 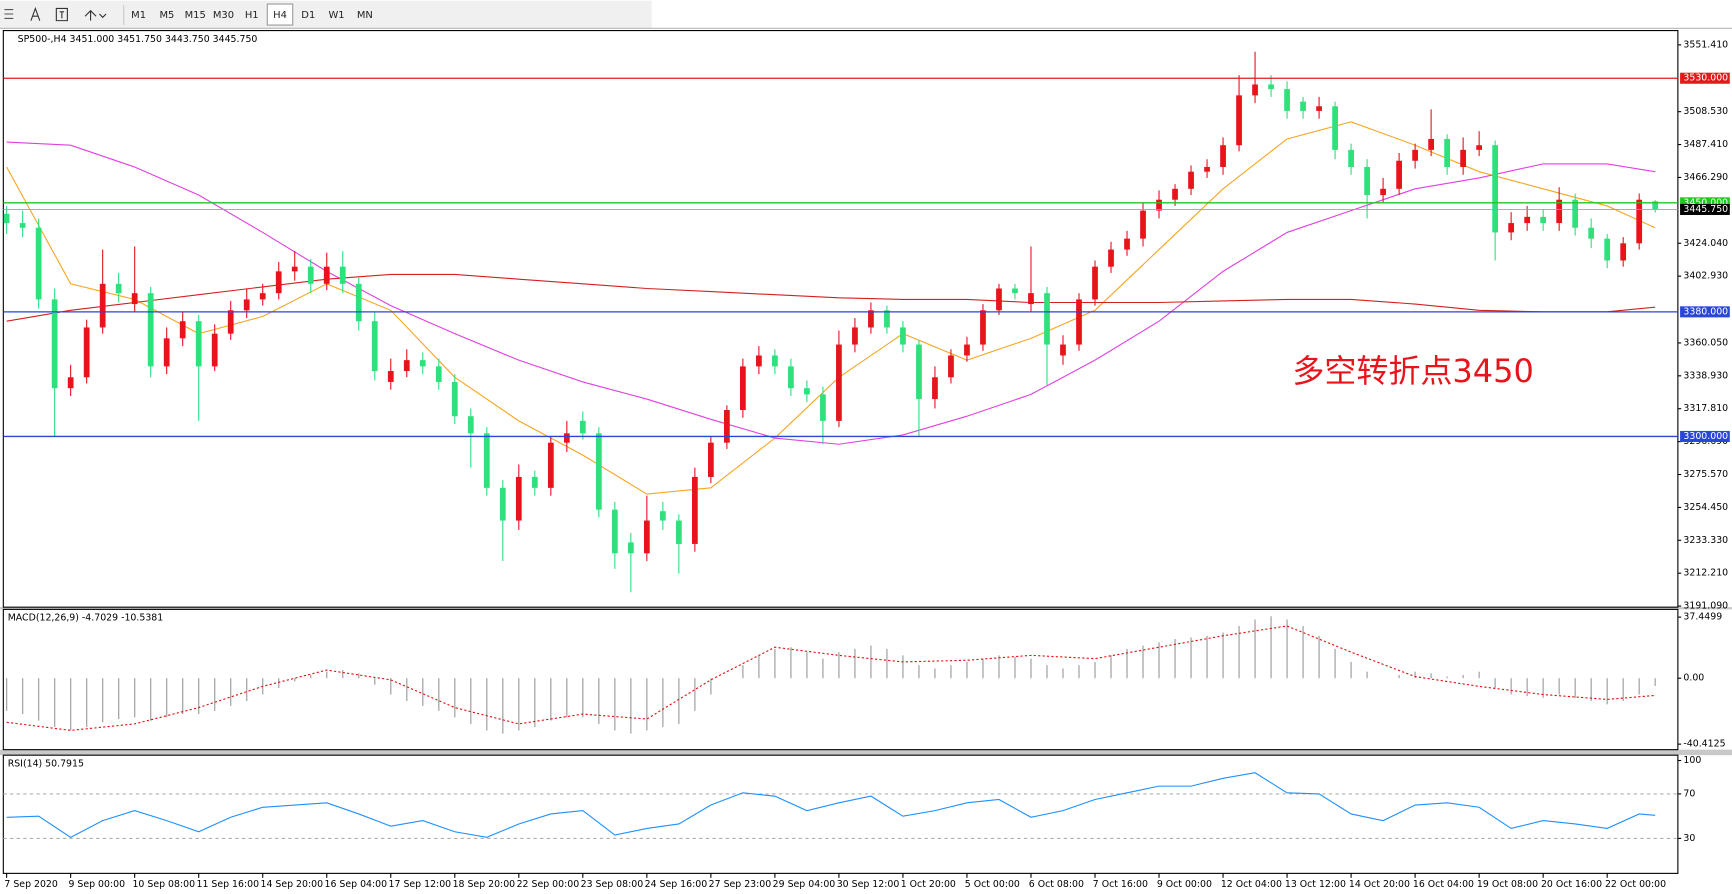 What do you see at coordinates (35, 13) in the screenshot?
I see `text-tool` at bounding box center [35, 13].